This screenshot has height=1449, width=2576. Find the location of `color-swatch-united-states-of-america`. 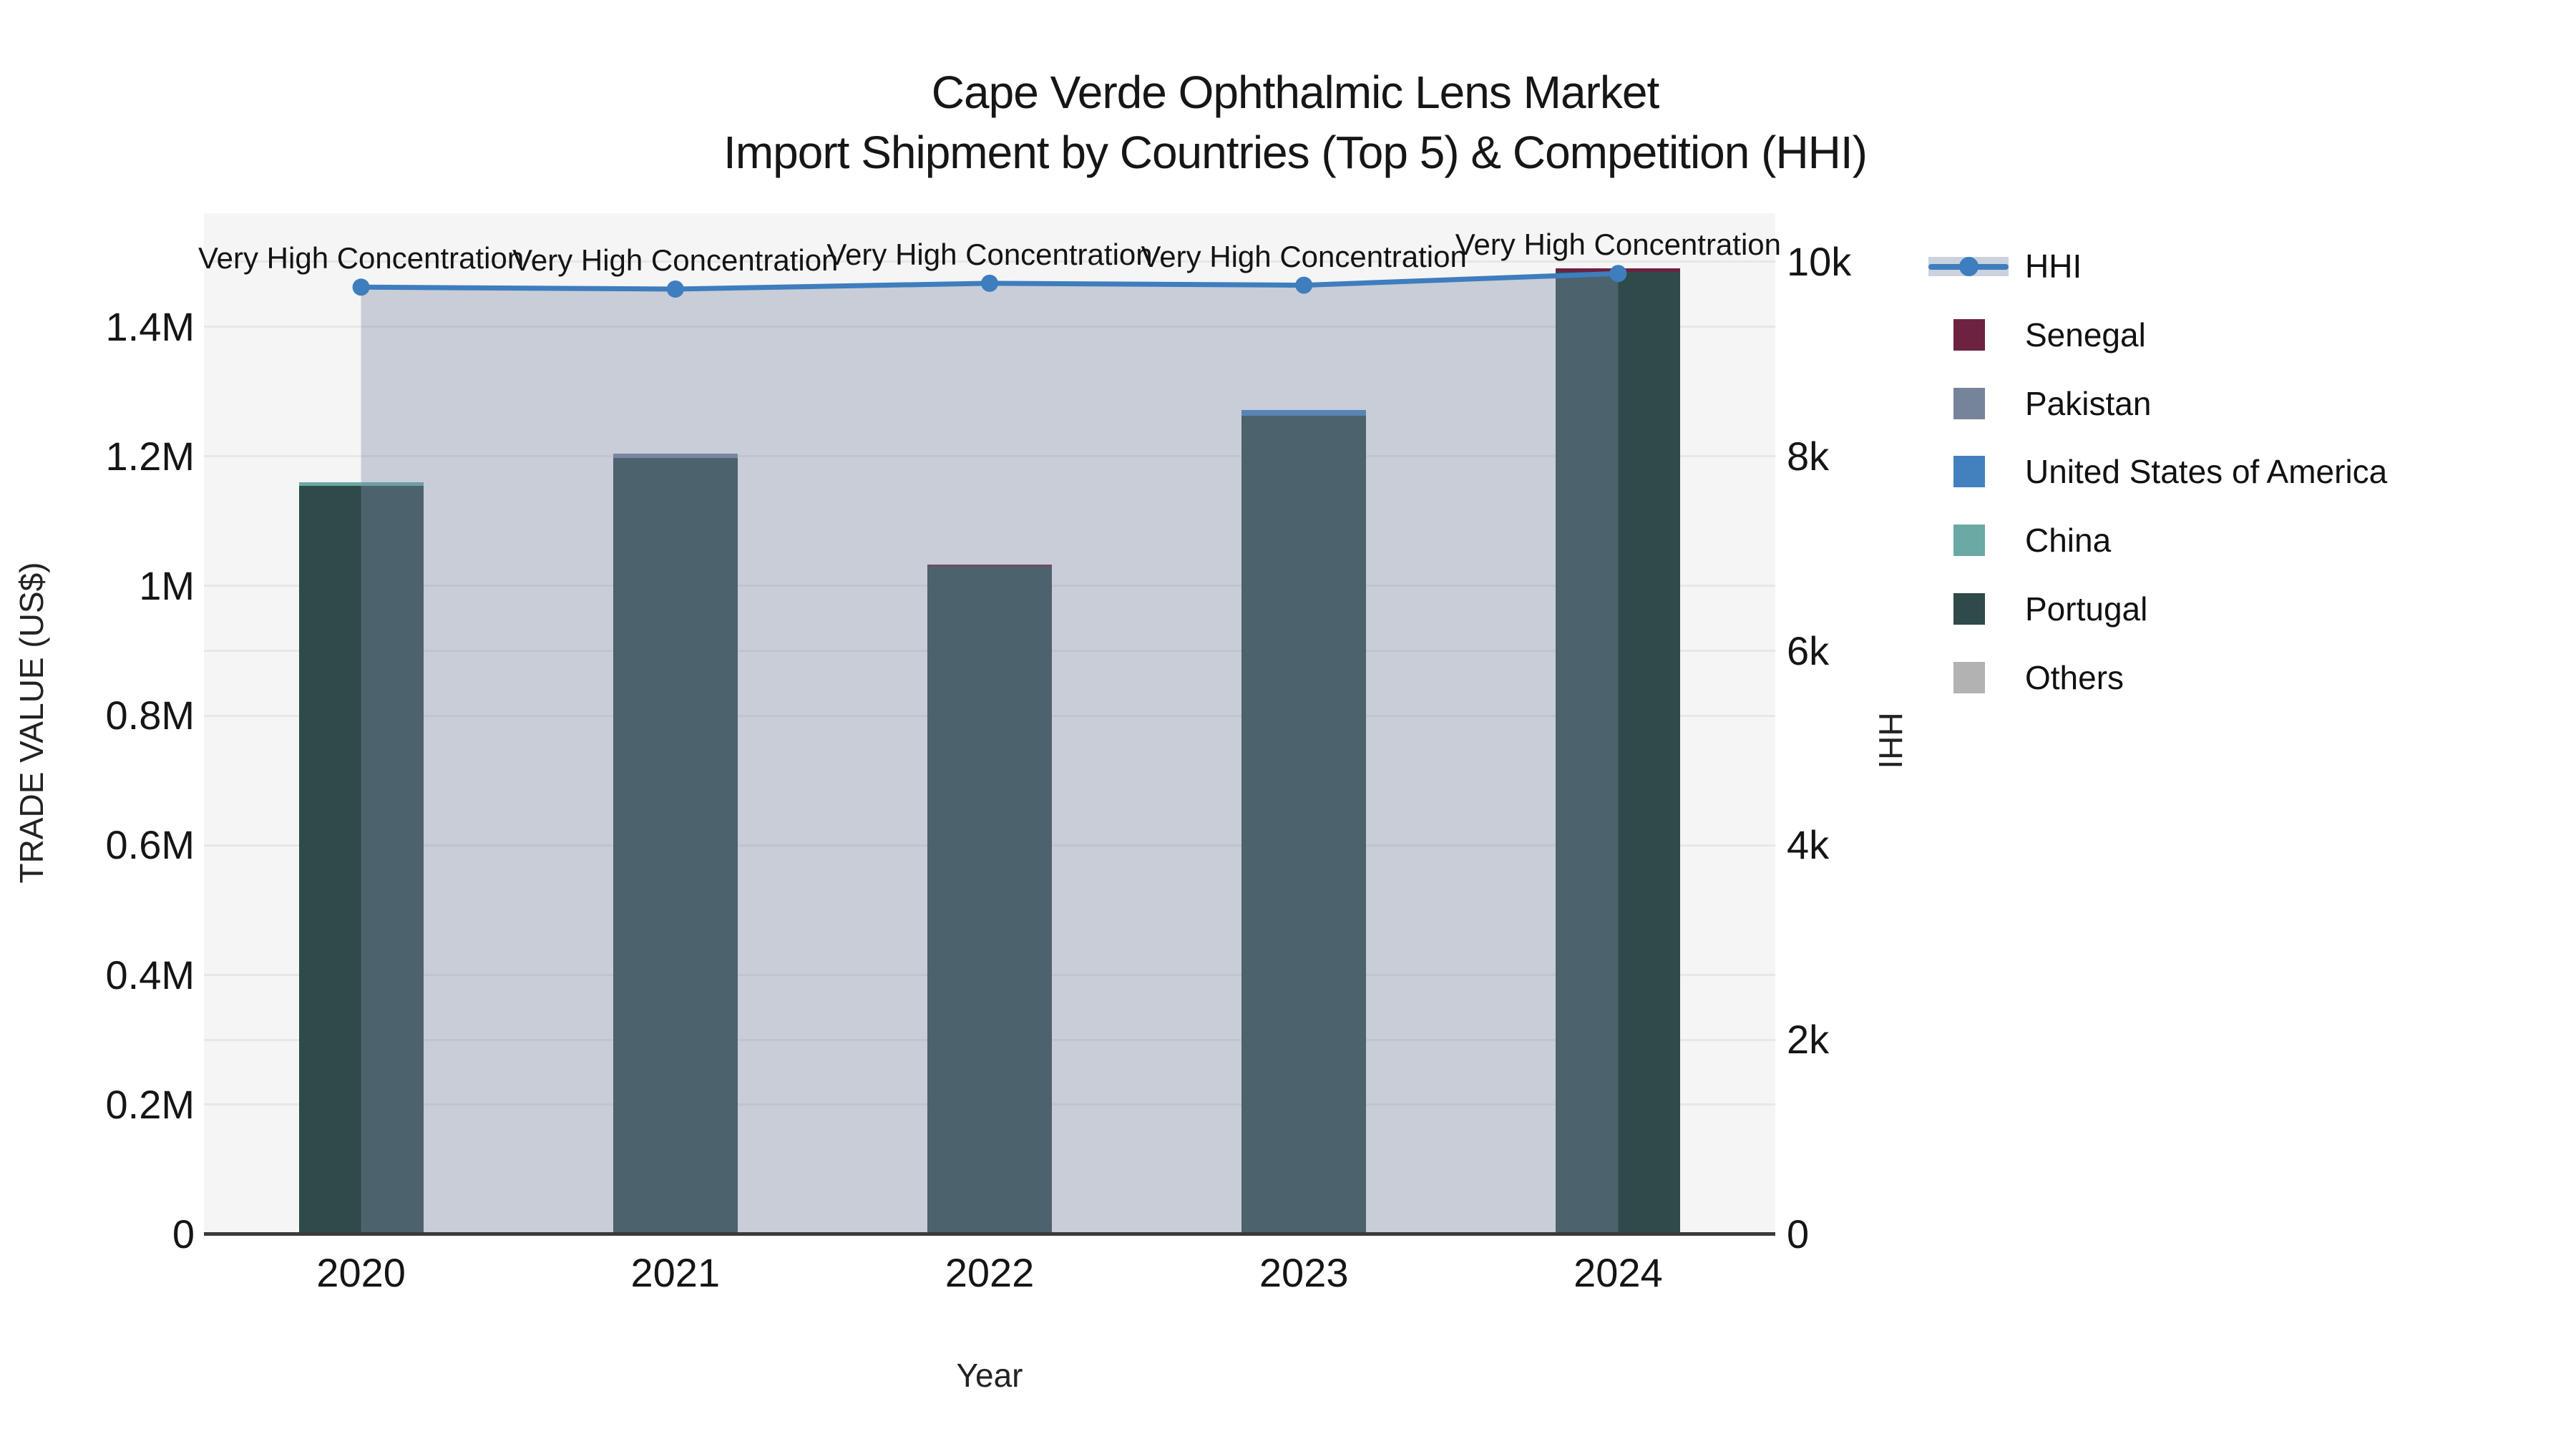

color-swatch-united-states-of-america is located at coordinates (1969, 472).